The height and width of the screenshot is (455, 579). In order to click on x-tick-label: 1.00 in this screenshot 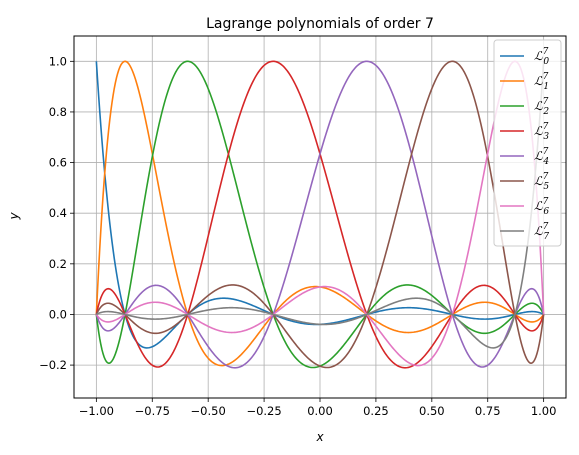, I will do `click(544, 411)`.